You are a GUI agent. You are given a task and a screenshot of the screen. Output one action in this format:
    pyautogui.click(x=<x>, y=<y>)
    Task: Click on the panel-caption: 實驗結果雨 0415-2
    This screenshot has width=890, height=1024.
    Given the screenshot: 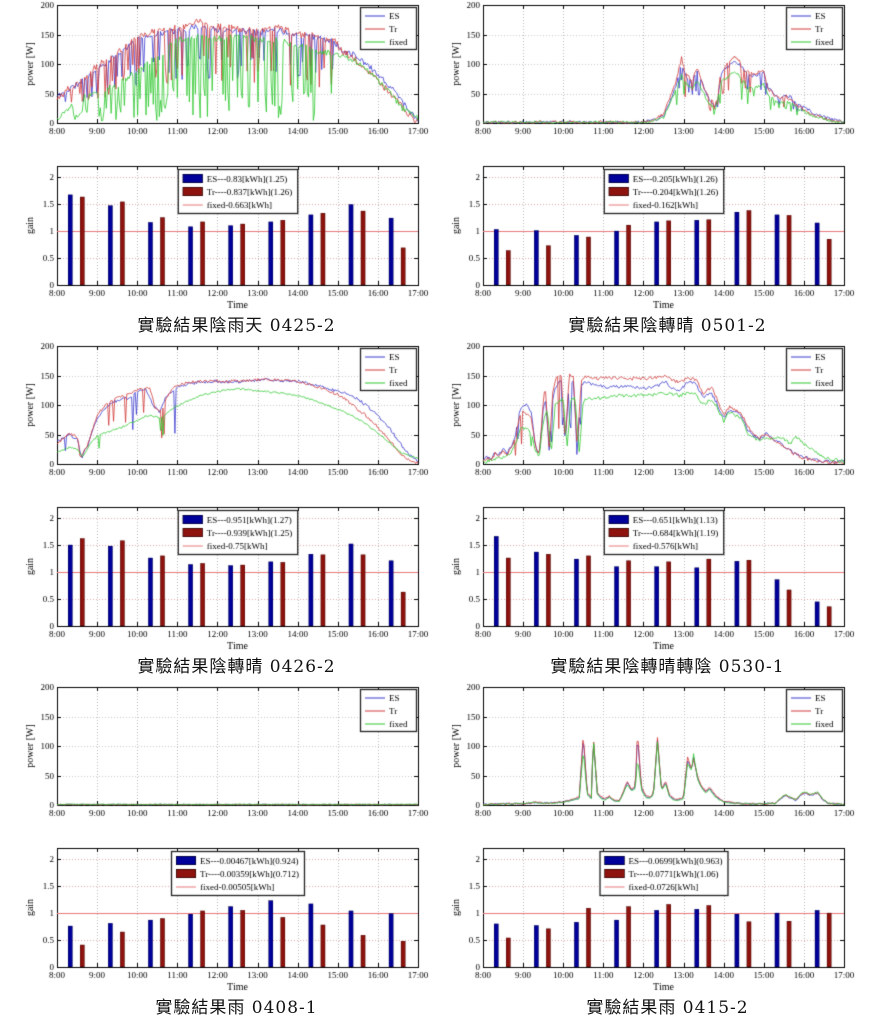 What is the action you would take?
    pyautogui.click(x=667, y=1008)
    